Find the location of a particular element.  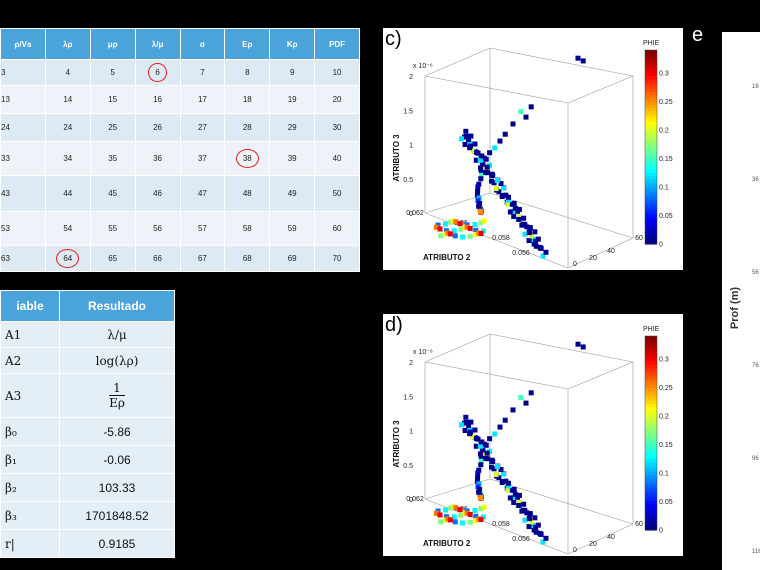

z-tick-label: 0 is located at coordinates (411, 214).